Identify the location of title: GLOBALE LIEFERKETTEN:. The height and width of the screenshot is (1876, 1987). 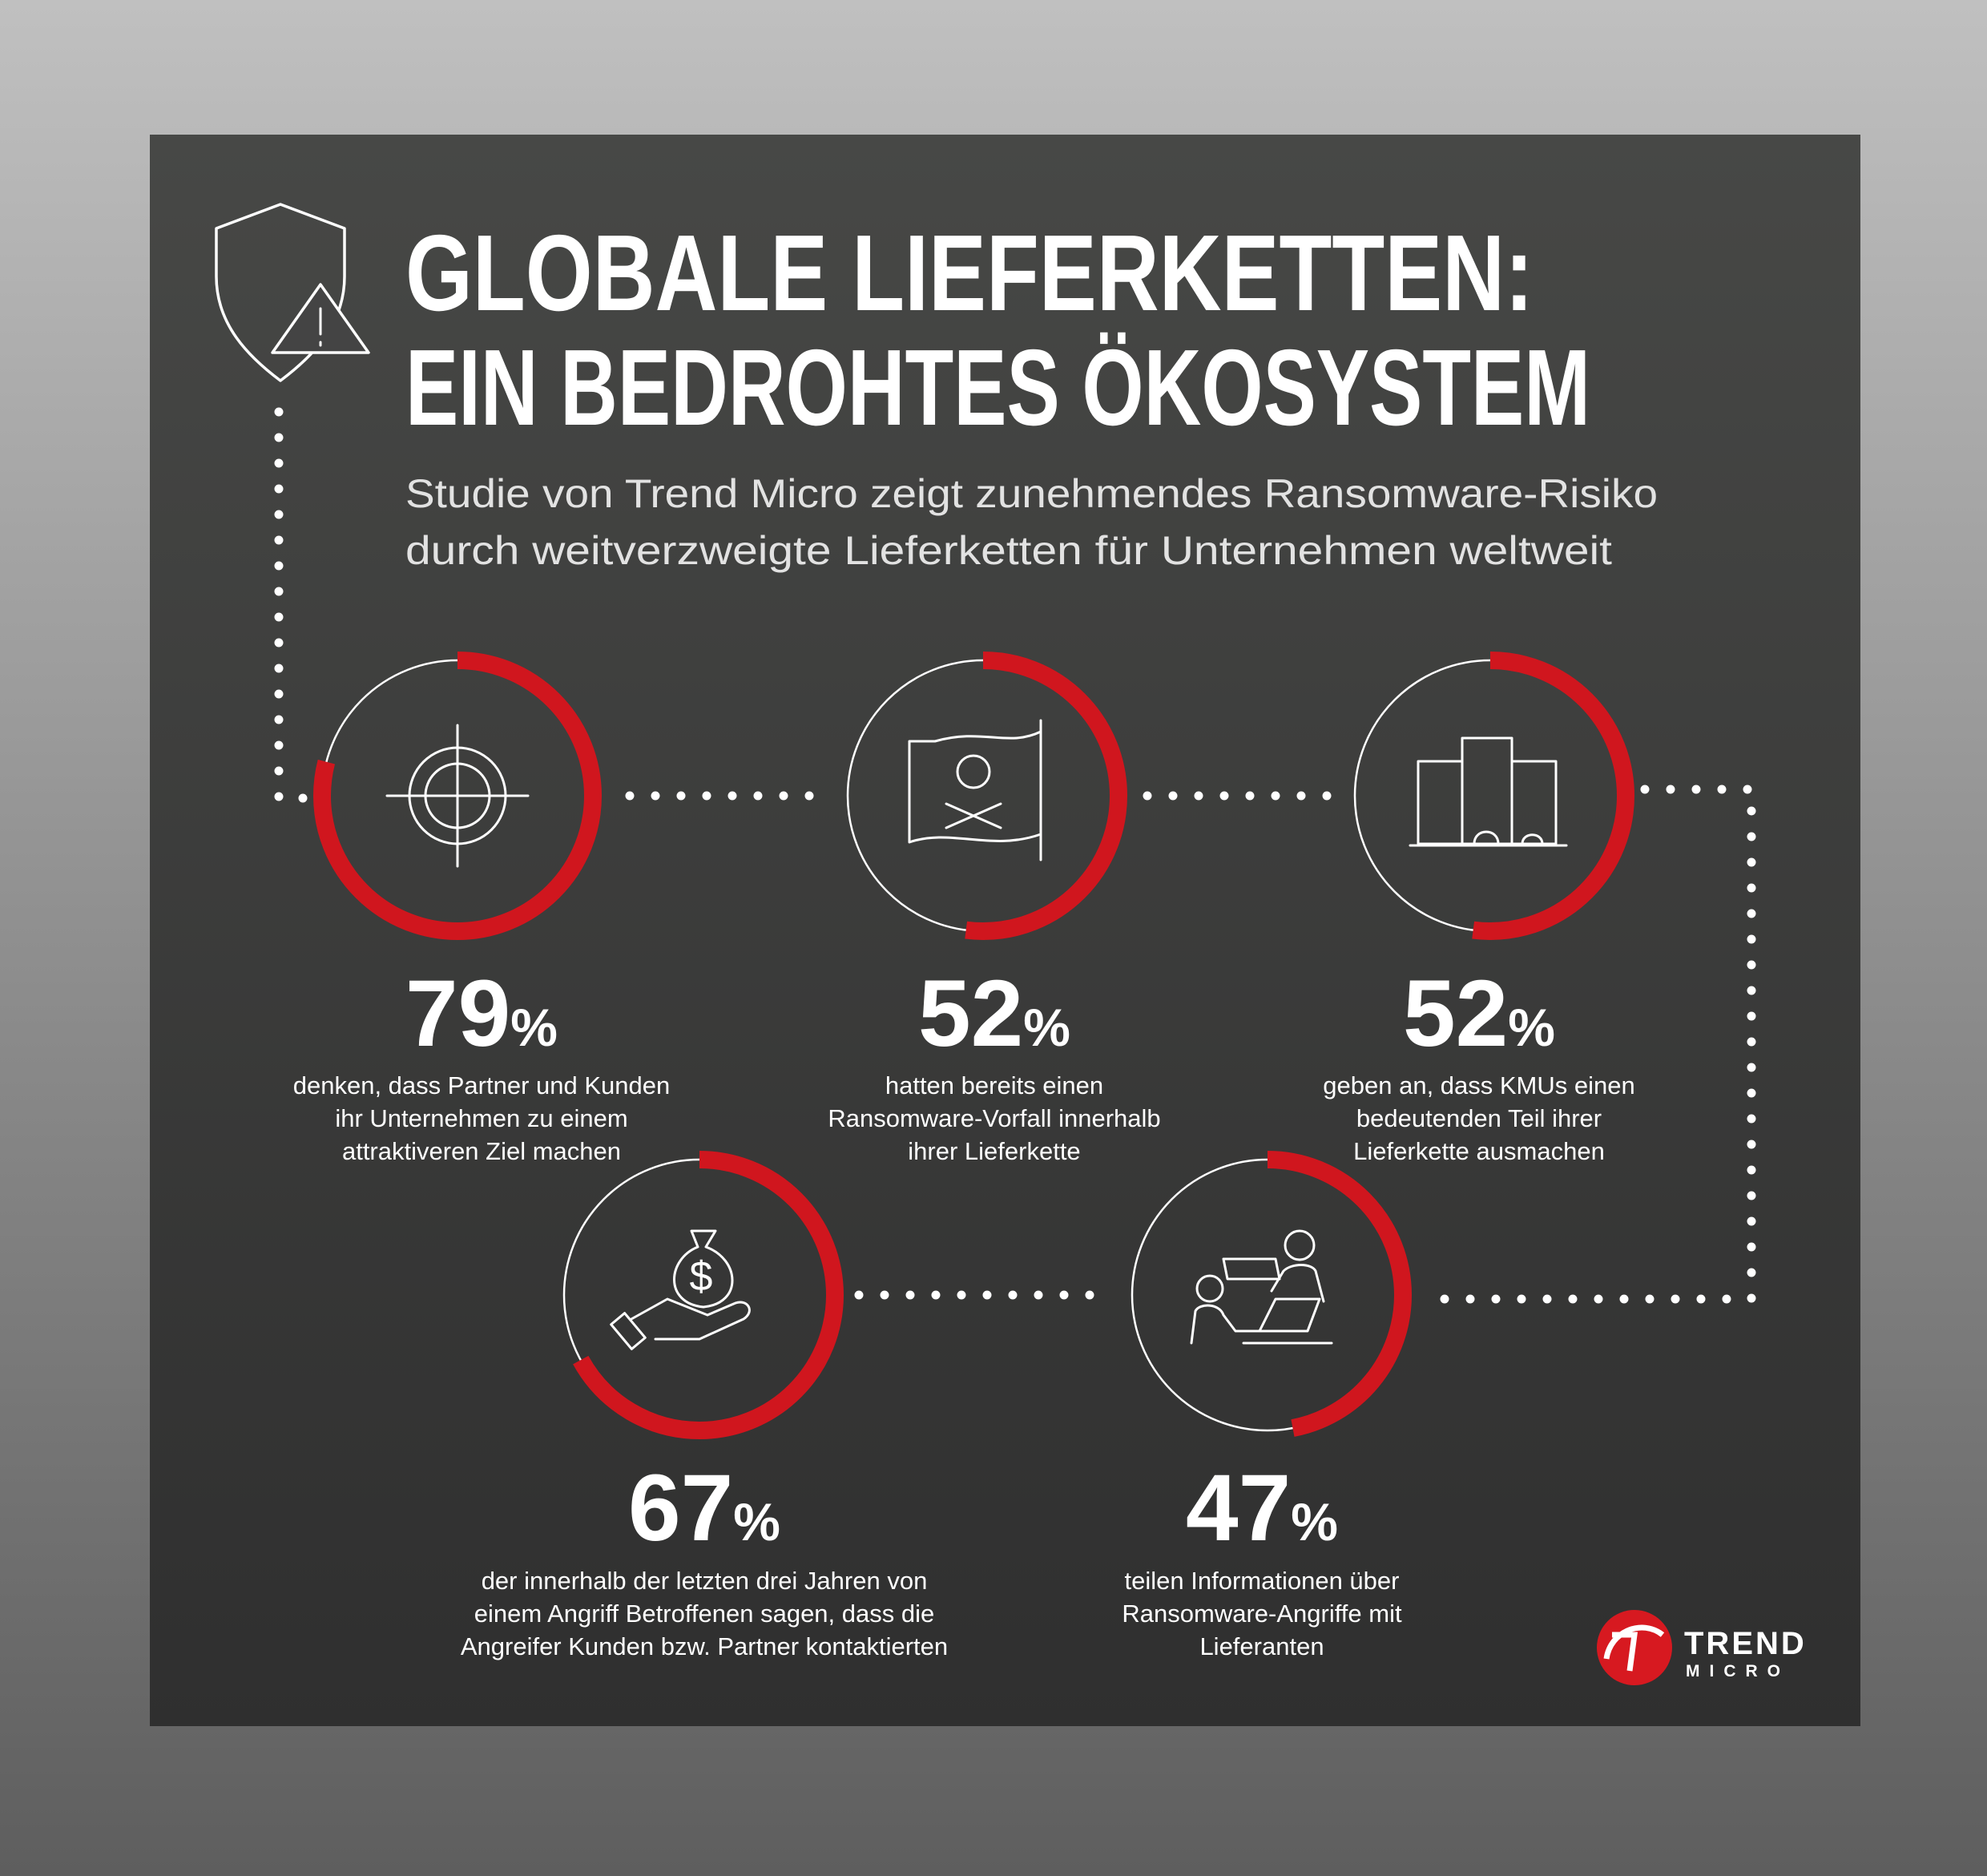
(970, 272).